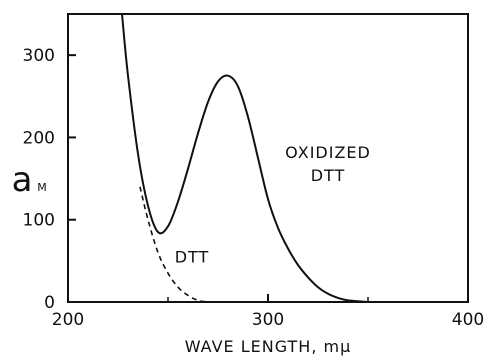 The width and height of the screenshot is (493, 359). I want to click on x-axis-title: WAVE LENGTH, mμ, so click(268, 346).